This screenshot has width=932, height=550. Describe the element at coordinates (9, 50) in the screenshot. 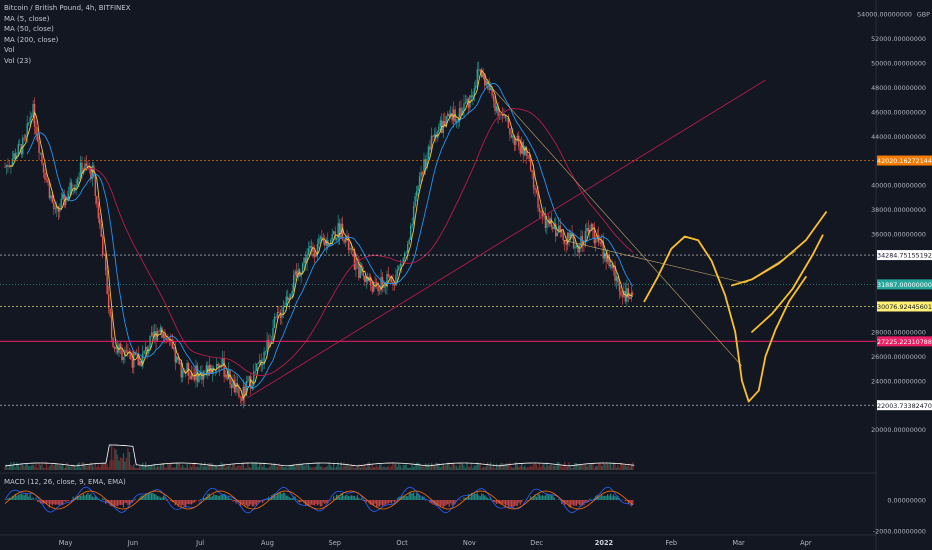

I see `vol-legend: Vol` at that location.